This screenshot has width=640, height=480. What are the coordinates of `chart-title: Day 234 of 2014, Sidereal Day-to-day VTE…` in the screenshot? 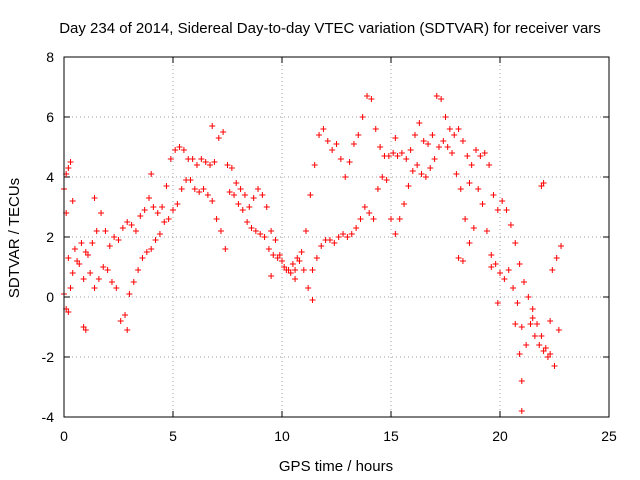 It's located at (330, 28).